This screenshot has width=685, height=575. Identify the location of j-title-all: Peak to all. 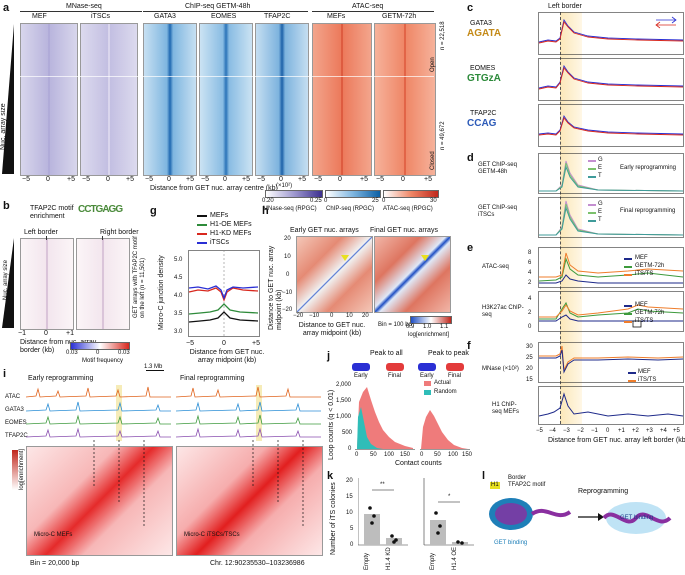
(386, 353).